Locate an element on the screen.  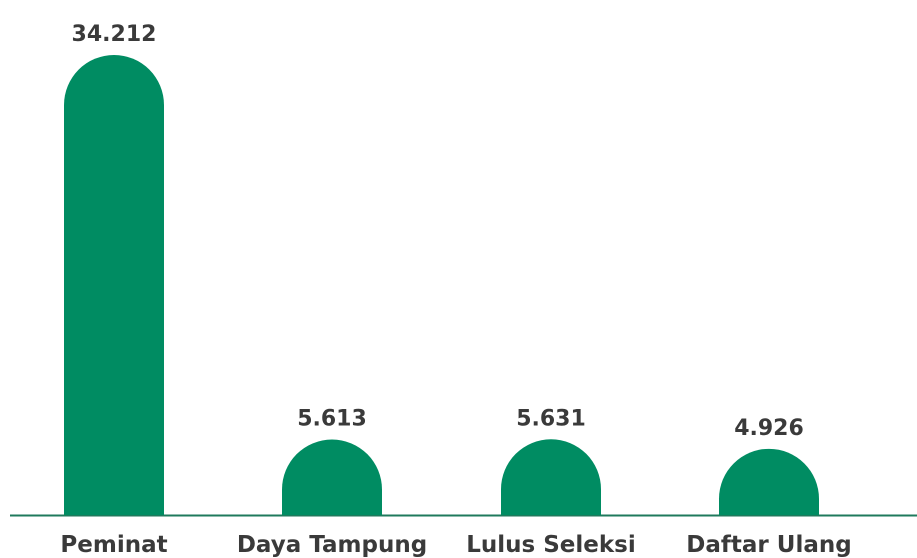
category-label: Daya Tampung is located at coordinates (332, 545).